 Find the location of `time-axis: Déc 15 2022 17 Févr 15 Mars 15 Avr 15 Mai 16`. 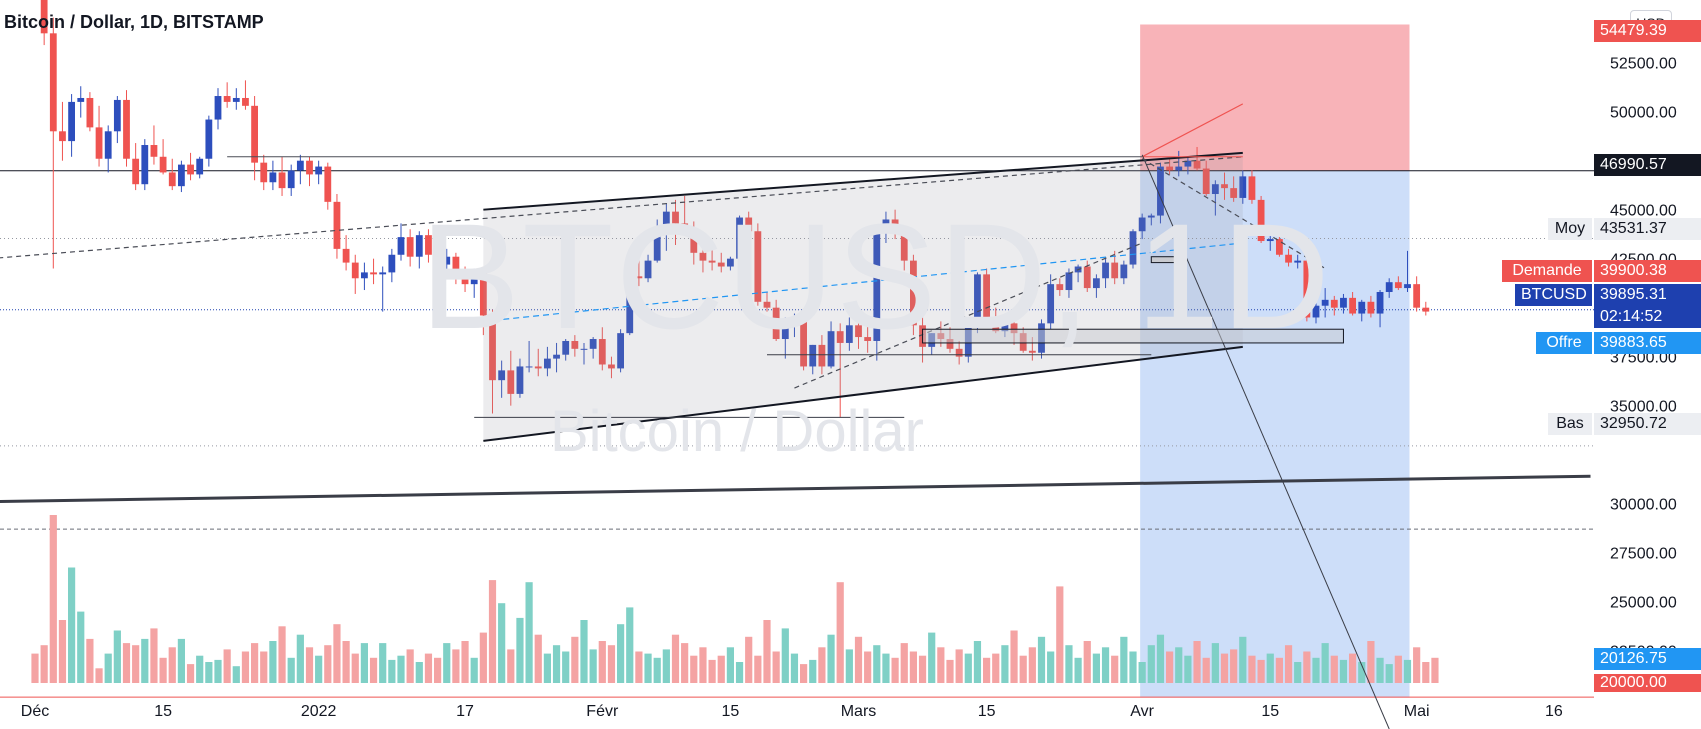

time-axis: Déc 15 2022 17 Févr 15 Mars 15 Avr 15 Mai 16 is located at coordinates (792, 711).